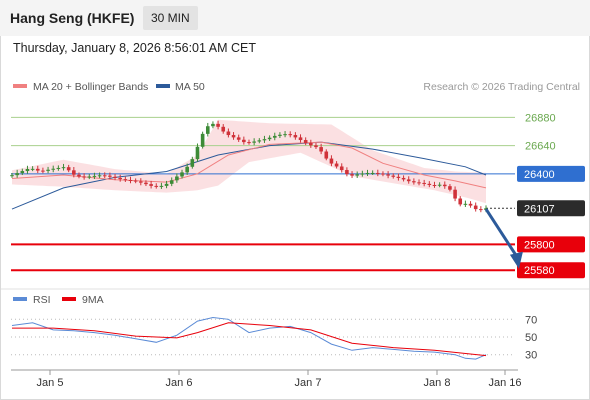 The height and width of the screenshot is (400, 590). I want to click on x-tick-label: Jan 16, so click(504, 383).